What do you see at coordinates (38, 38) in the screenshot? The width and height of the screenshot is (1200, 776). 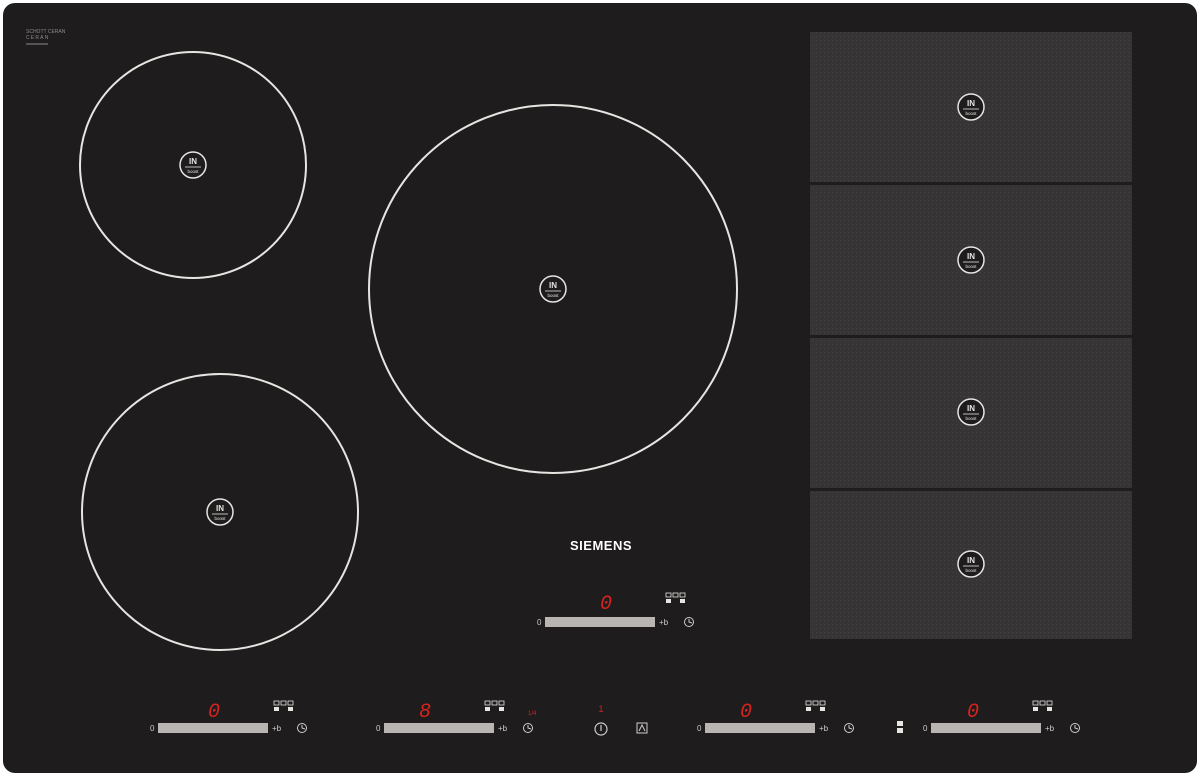 I see `svg-text: CERAN` at bounding box center [38, 38].